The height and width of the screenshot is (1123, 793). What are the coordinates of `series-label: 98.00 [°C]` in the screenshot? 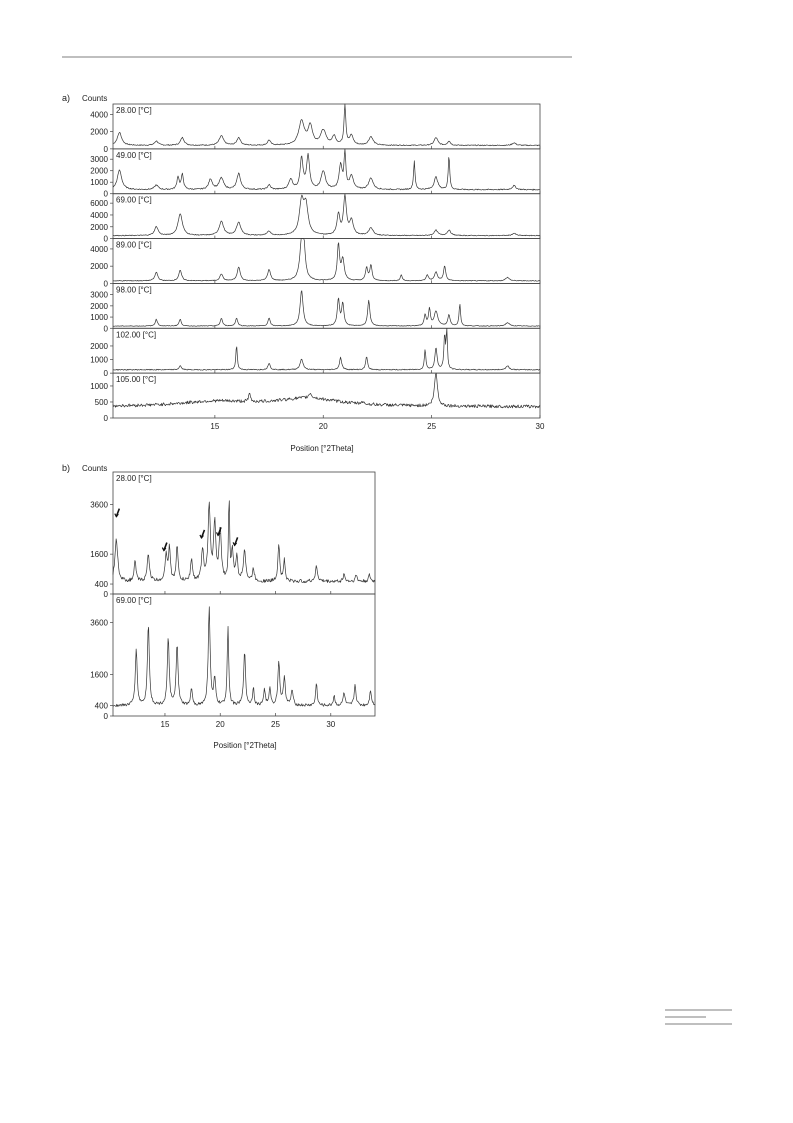 It's located at (134, 289).